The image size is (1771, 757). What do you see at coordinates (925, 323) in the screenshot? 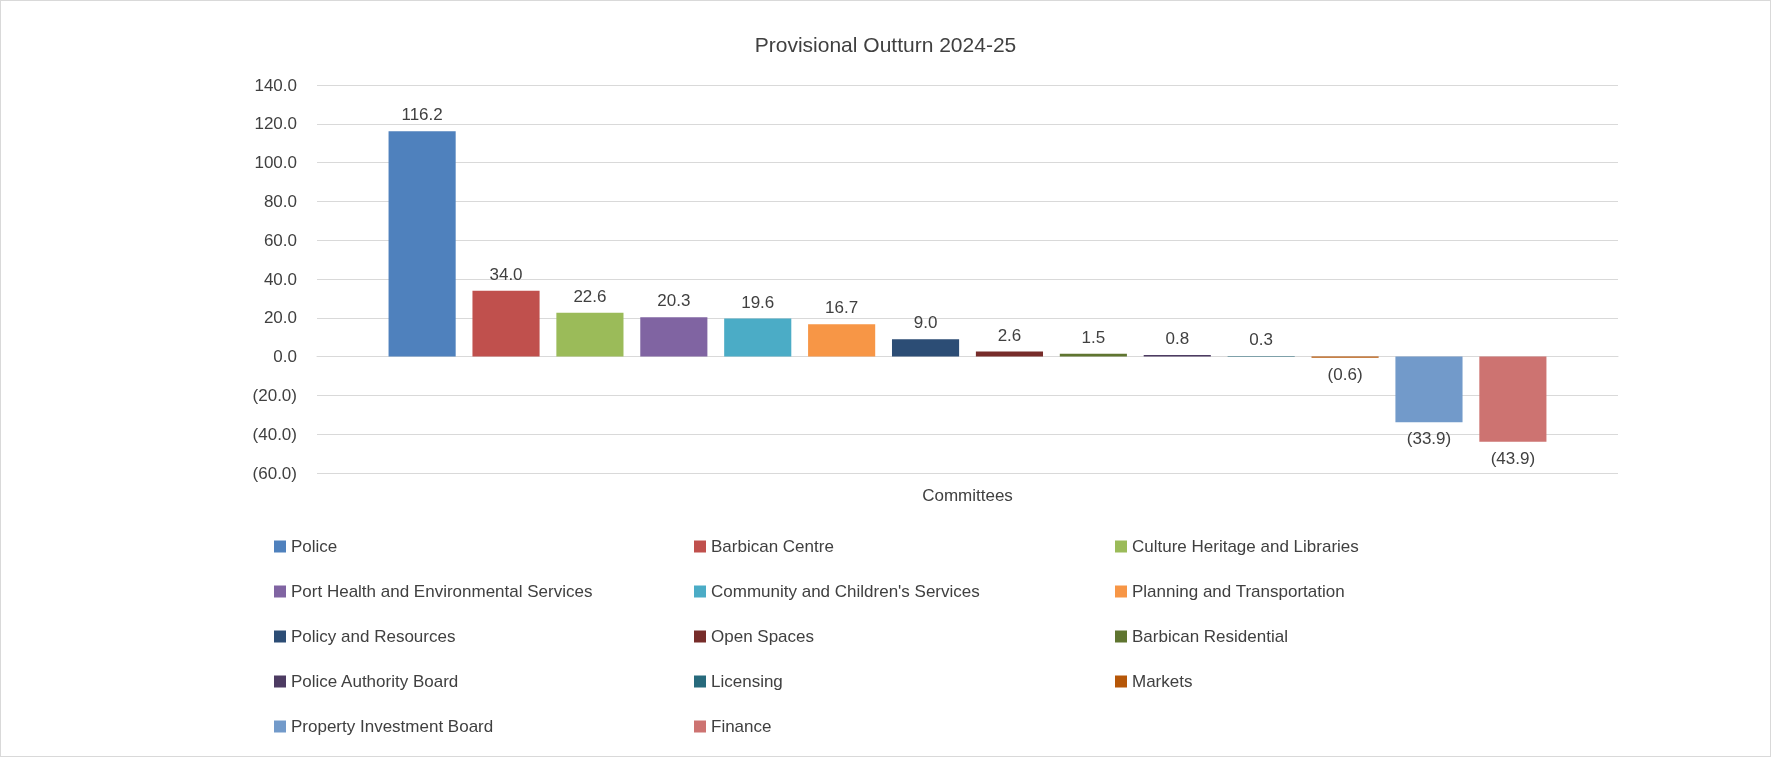
I see `data-label: 9.0` at bounding box center [925, 323].